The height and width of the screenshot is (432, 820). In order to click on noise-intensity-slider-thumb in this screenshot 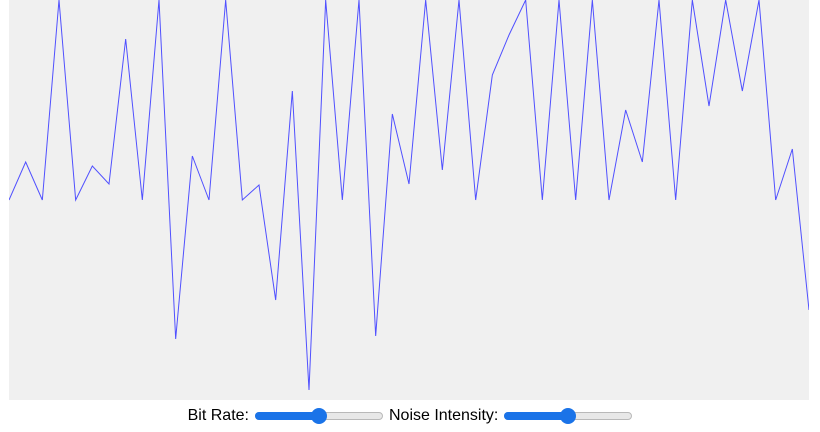, I will do `click(568, 416)`.